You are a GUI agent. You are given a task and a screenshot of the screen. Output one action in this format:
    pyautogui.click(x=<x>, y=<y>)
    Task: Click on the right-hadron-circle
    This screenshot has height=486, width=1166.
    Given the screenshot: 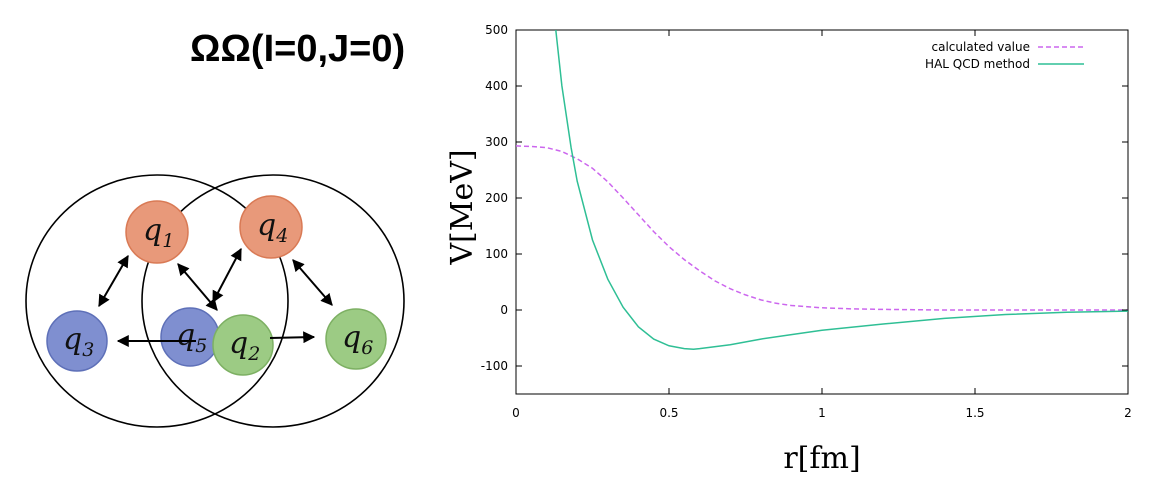 What is the action you would take?
    pyautogui.click(x=273, y=301)
    